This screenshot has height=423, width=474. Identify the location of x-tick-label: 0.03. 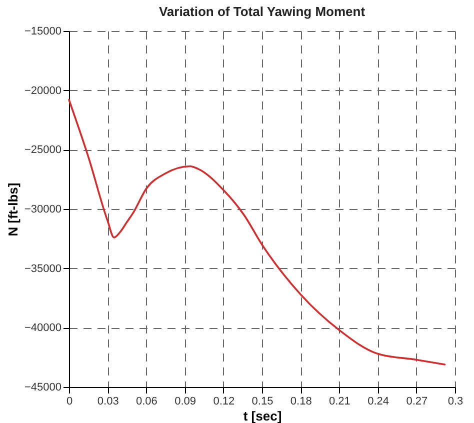
(108, 402).